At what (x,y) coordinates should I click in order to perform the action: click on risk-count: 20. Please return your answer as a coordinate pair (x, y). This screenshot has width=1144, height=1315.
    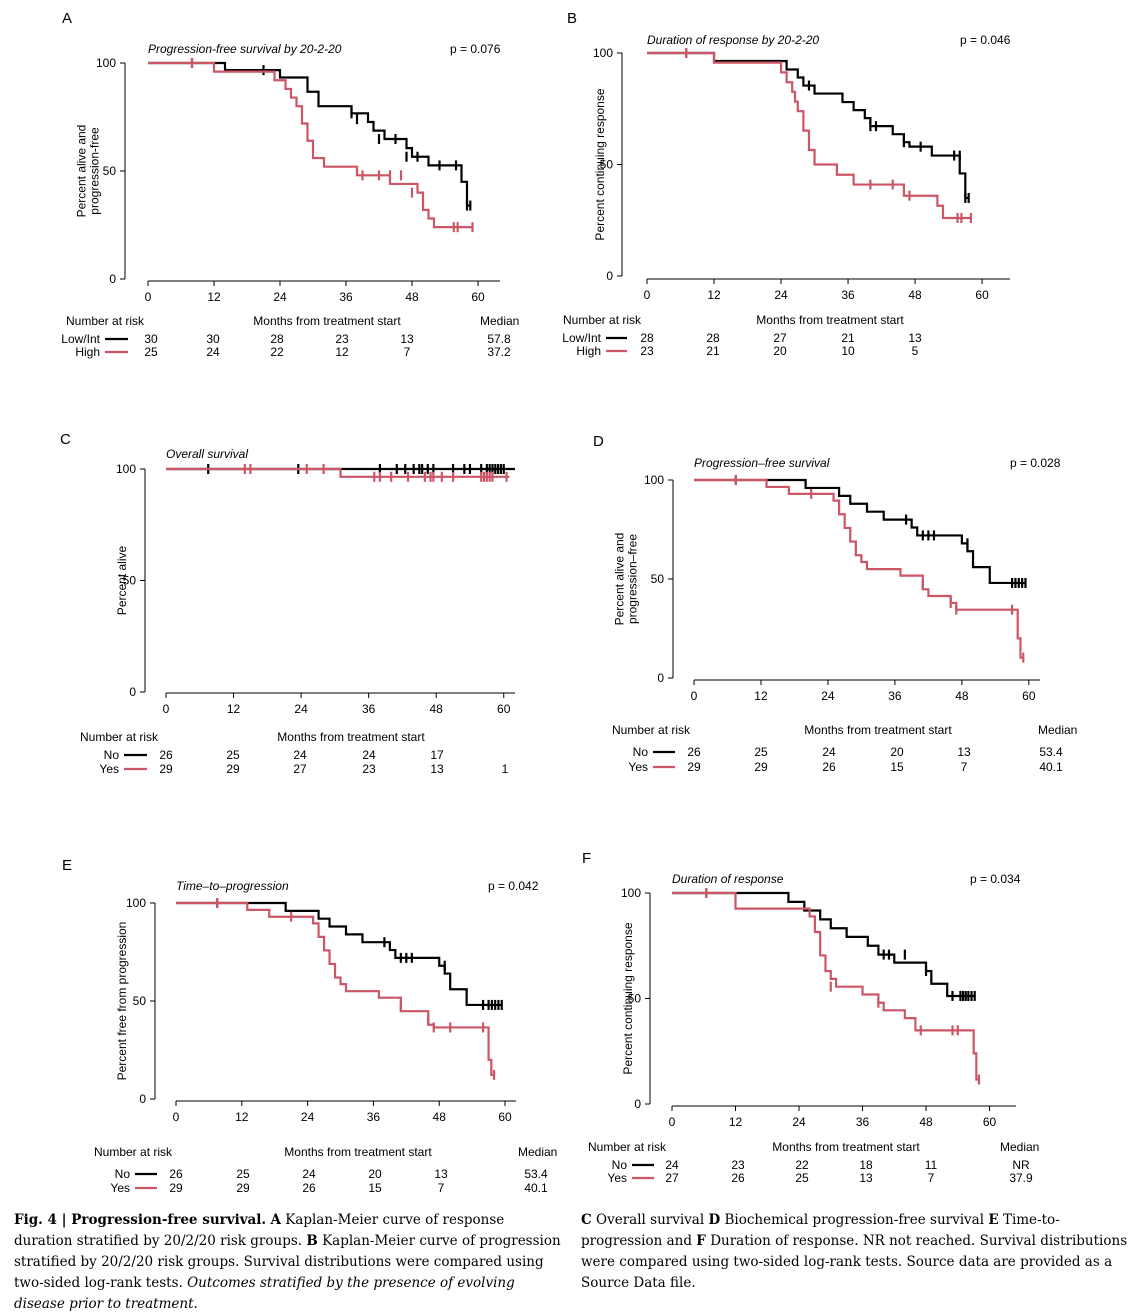
    Looking at the image, I should click on (897, 752).